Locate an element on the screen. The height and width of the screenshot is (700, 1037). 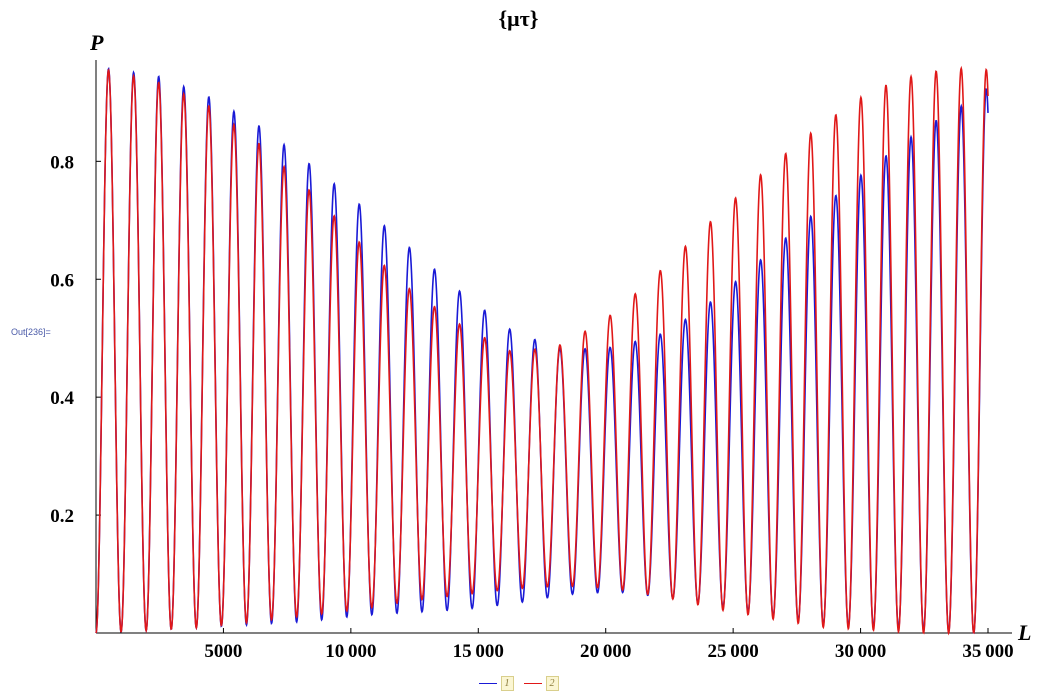
y-tick-label: 0.6 is located at coordinates (62, 280).